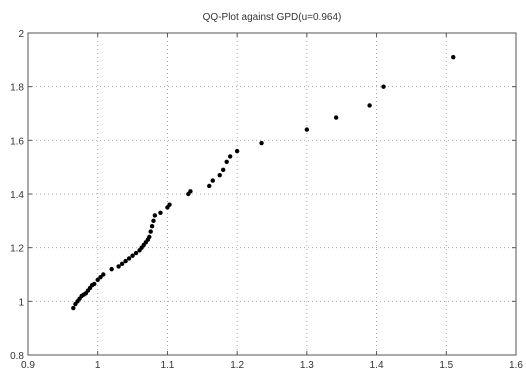 The width and height of the screenshot is (526, 378). I want to click on x-tick-label: 1.5, so click(446, 365).